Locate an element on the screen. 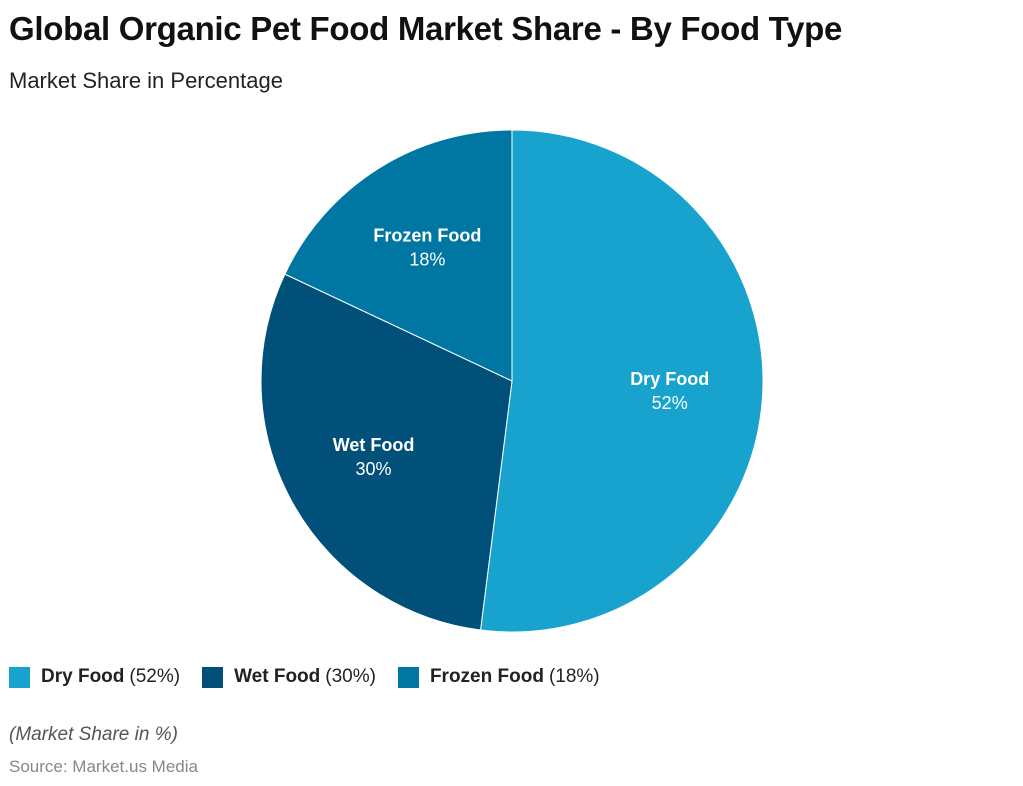 The image size is (1023, 786). slice-value: 18% is located at coordinates (427, 260).